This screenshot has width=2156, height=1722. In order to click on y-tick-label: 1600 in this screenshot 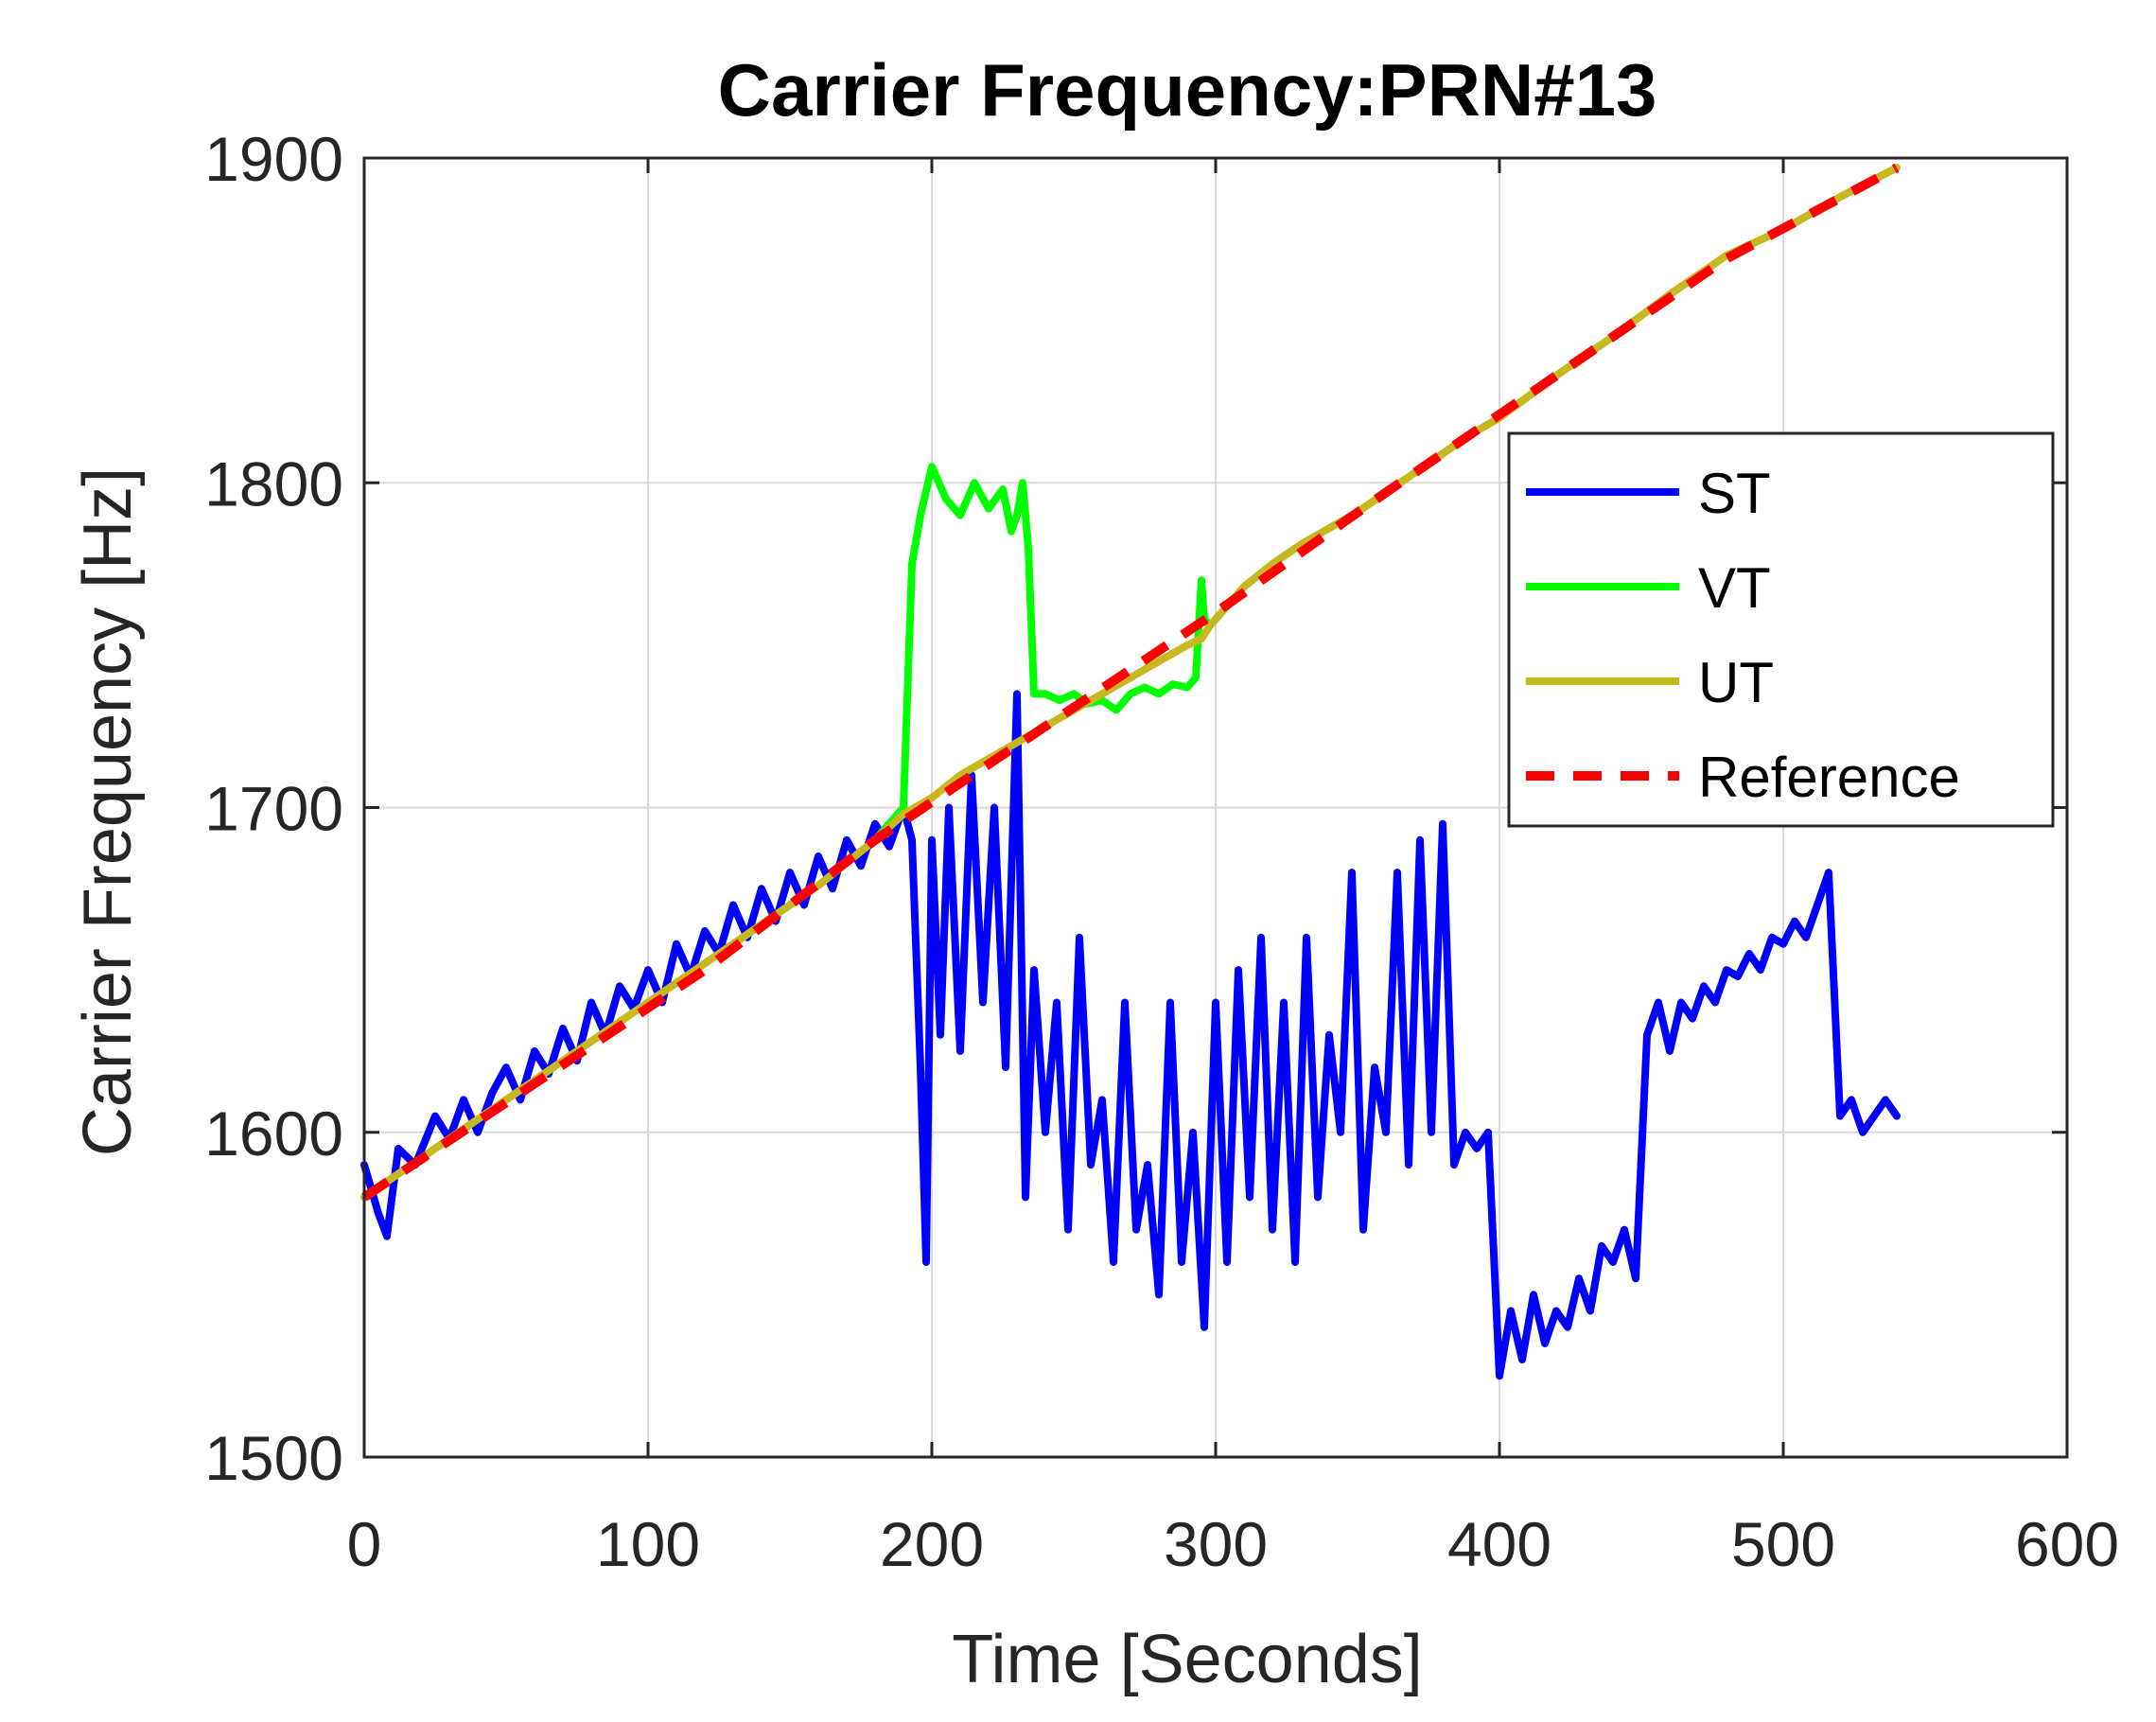, I will do `click(273, 1133)`.